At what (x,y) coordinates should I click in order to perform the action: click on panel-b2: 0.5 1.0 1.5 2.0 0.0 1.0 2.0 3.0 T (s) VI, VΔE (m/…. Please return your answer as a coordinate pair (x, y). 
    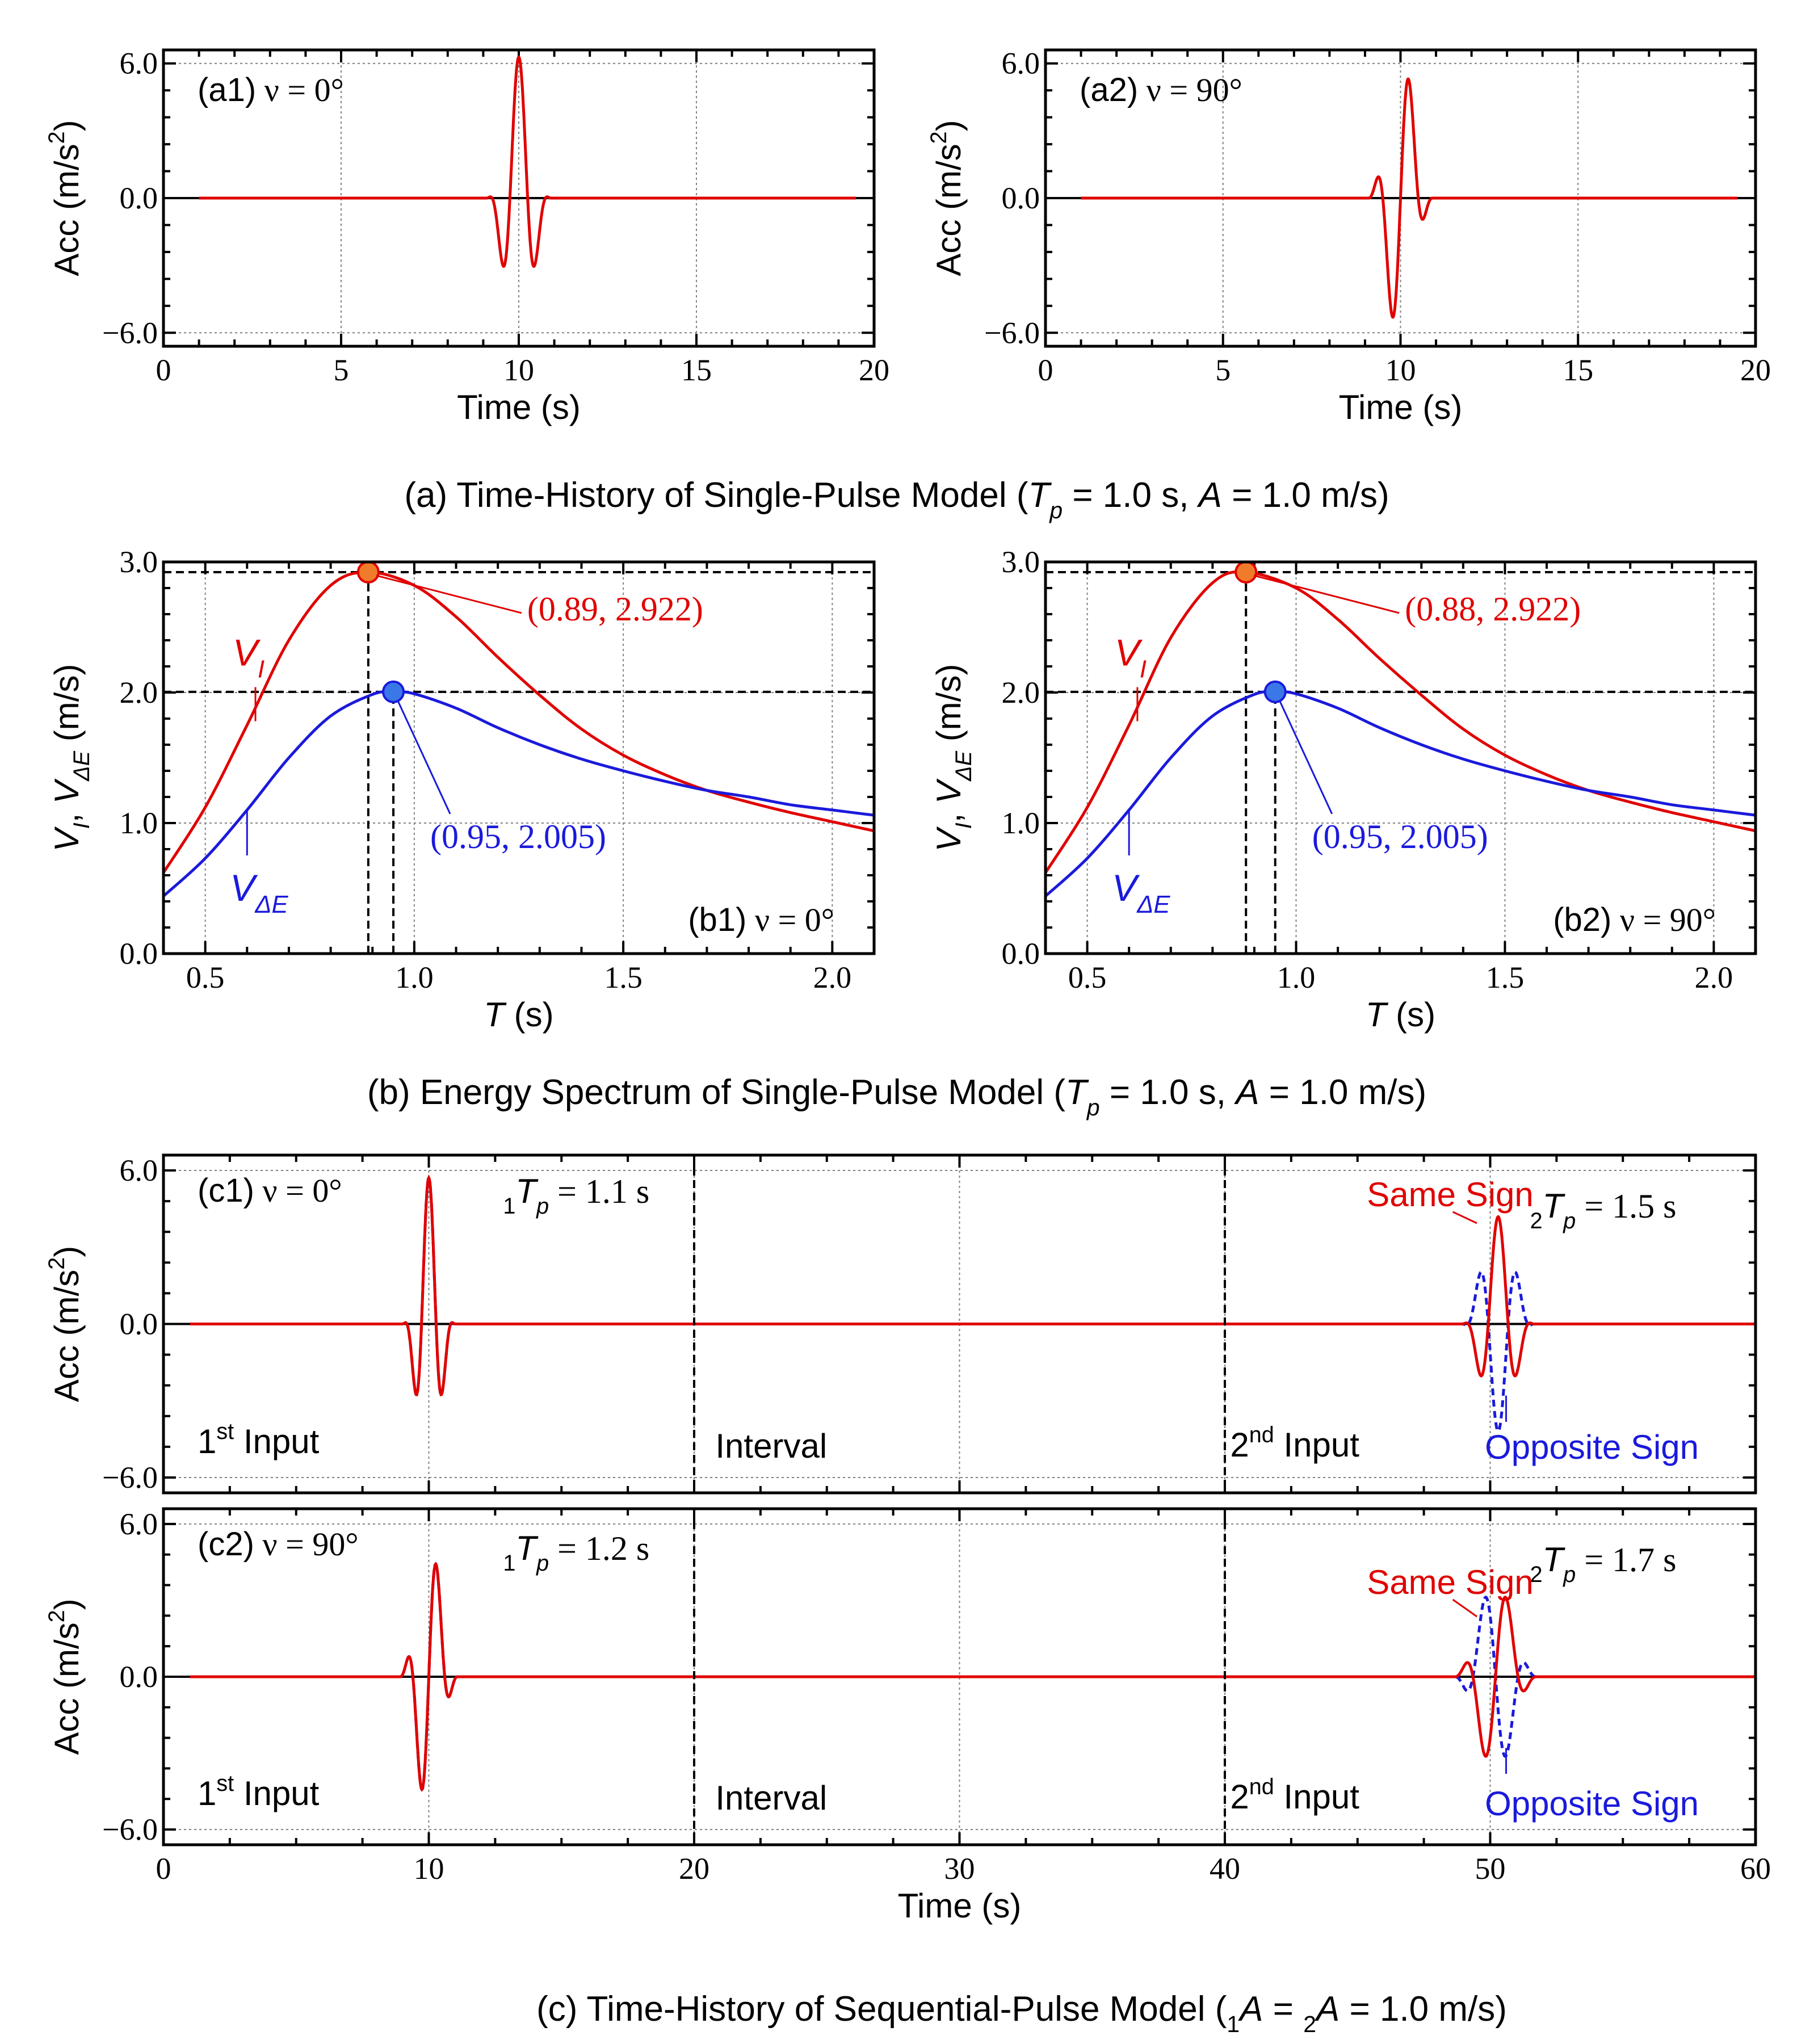
    Looking at the image, I should click on (1343, 790).